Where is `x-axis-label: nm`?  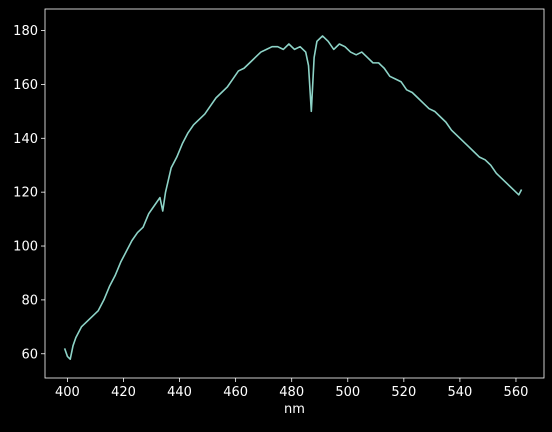
x-axis-label: nm is located at coordinates (294, 409).